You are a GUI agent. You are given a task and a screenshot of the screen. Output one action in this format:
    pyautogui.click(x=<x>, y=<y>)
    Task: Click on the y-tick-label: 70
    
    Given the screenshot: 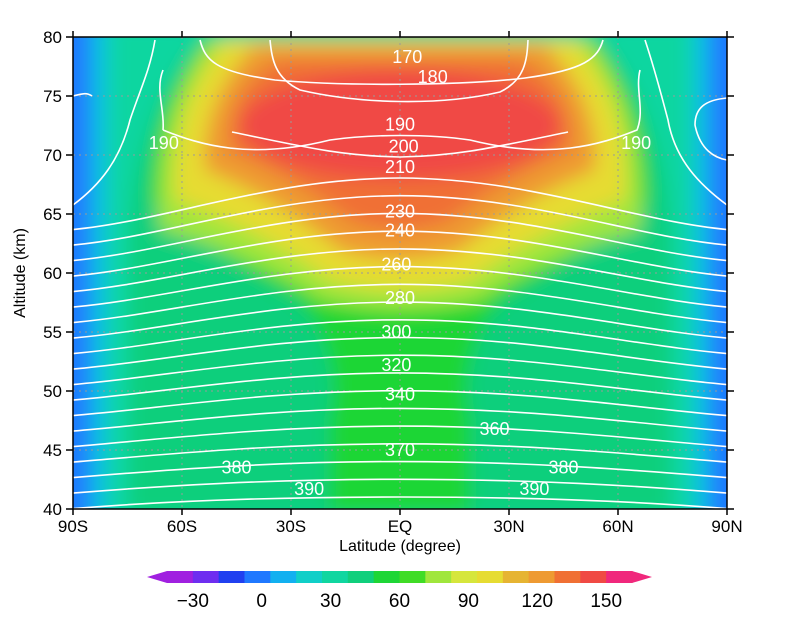 What is the action you would take?
    pyautogui.click(x=52, y=155)
    